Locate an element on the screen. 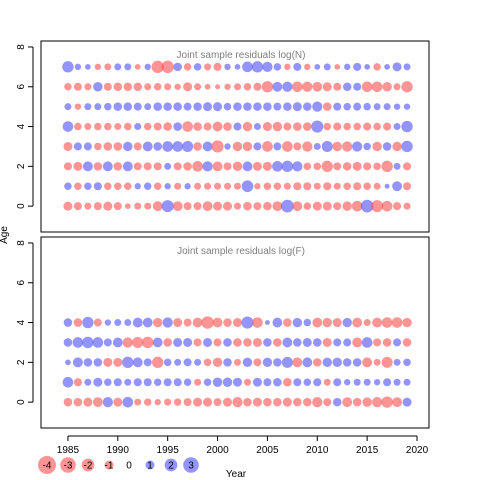 The image size is (480, 480). legend-label: 0 is located at coordinates (129, 466).